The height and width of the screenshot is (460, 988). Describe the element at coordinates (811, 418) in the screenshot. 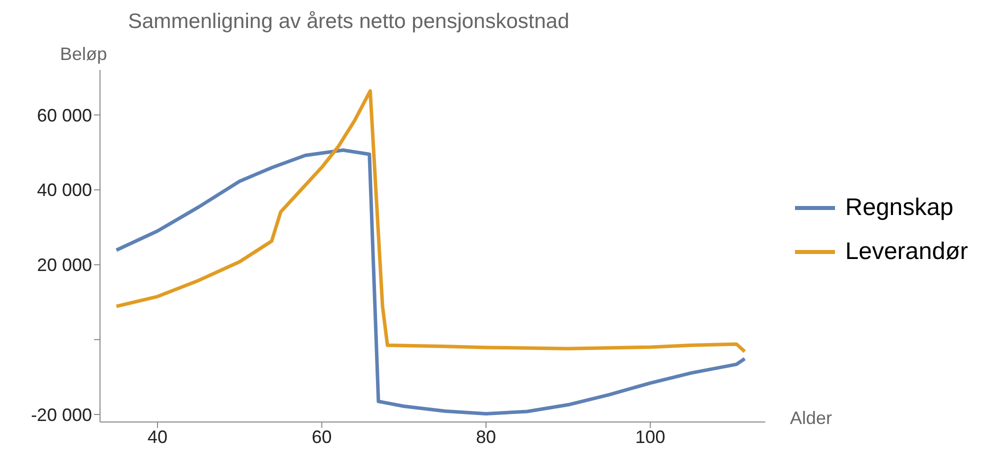

I see `x-axis-title: Alder` at that location.